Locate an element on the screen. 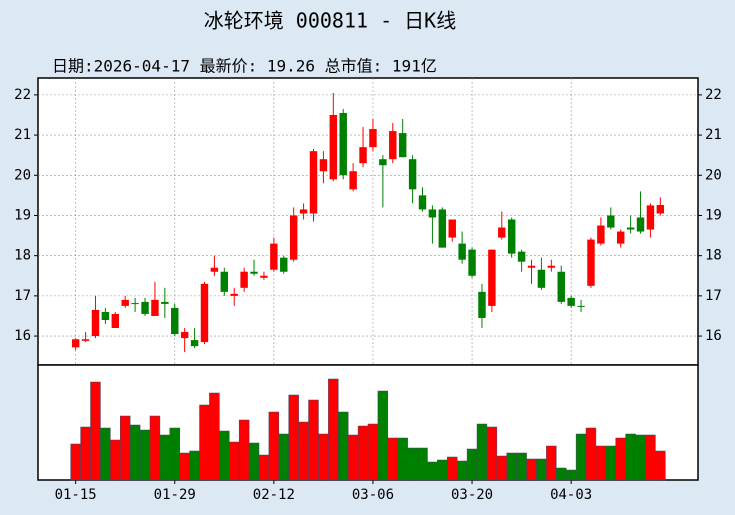 Image resolution: width=735 pixels, height=515 pixels. x-tick-label: 01-29 is located at coordinates (175, 495).